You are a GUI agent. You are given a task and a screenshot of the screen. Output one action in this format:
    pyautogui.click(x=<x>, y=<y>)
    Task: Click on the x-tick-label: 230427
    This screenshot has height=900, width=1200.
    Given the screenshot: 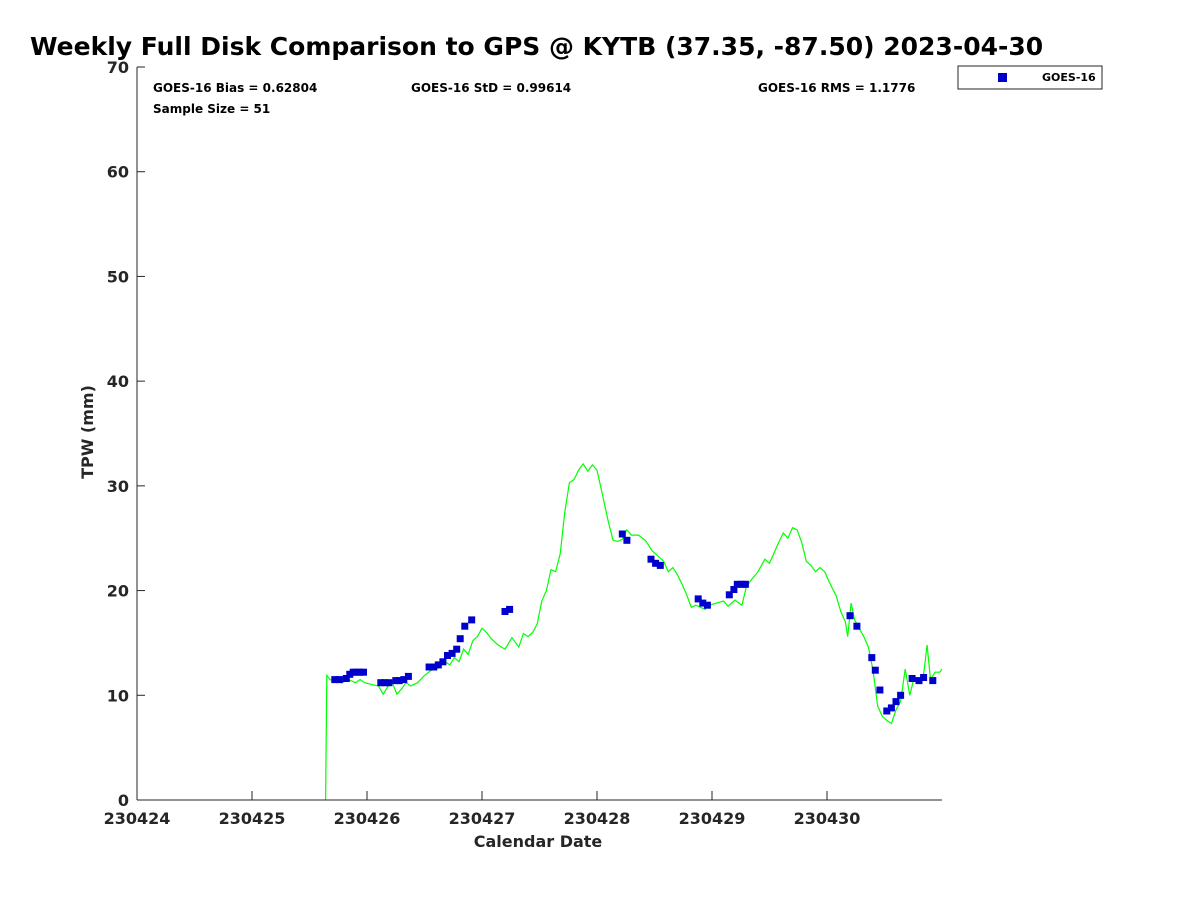 What is the action you would take?
    pyautogui.click(x=482, y=818)
    